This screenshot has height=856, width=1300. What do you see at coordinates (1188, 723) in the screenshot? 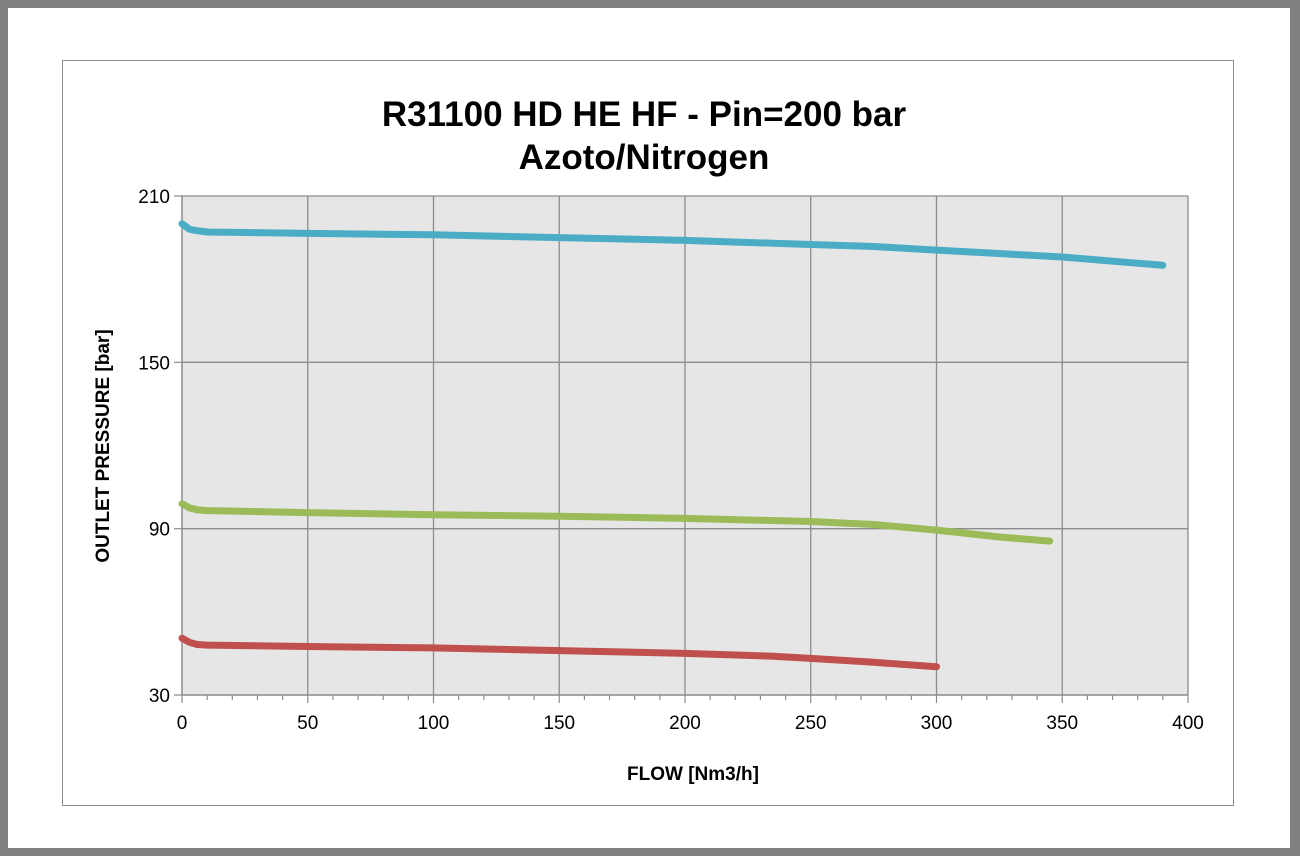
I see `x-tick-label: 400` at bounding box center [1188, 723].